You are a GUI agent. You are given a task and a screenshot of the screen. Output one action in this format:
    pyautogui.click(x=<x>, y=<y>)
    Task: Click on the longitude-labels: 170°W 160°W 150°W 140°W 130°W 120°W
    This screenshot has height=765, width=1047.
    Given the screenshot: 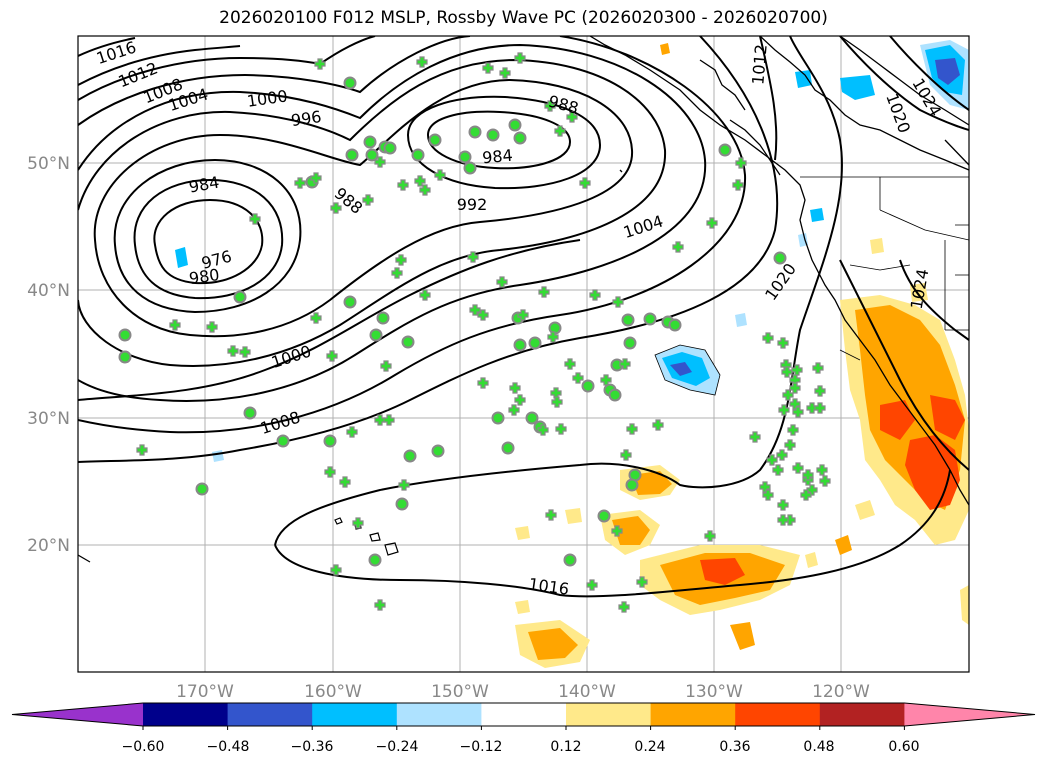 What is the action you would take?
    pyautogui.click(x=523, y=692)
    